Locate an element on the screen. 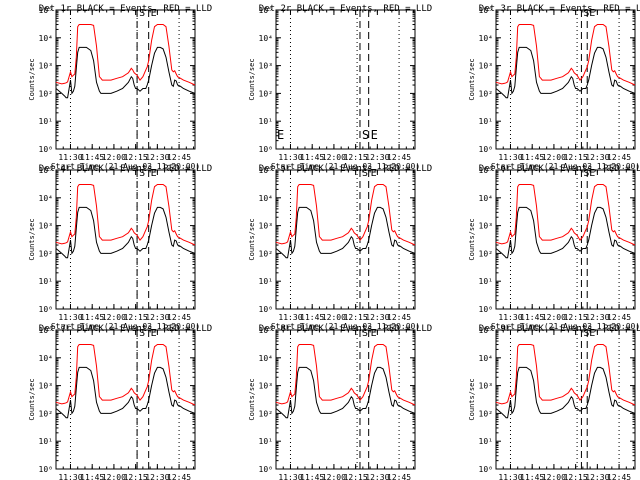 This screenshot has height=480, width=640. panel-title: Det 4r BLACK = Events, RED = LLD is located at coordinates (125, 169).